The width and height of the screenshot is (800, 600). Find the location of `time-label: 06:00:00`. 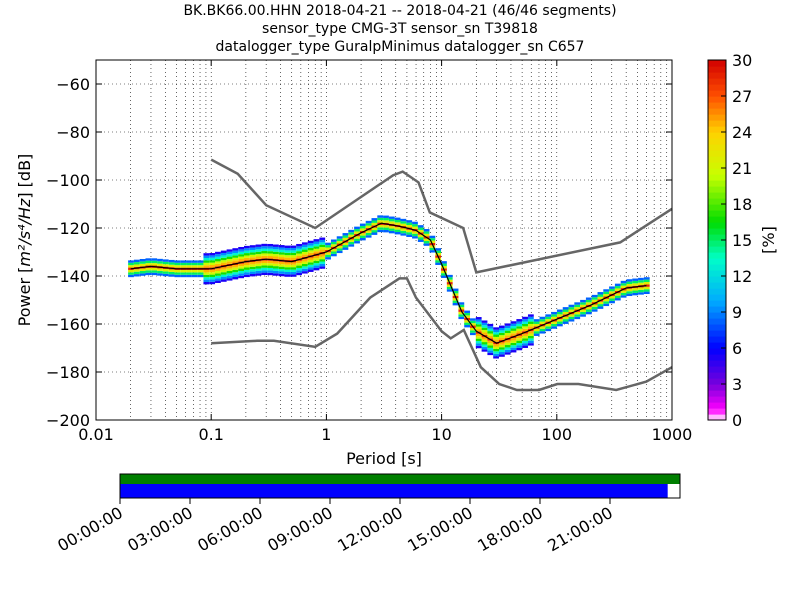

time-label: 06:00:00 is located at coordinates (230, 529).